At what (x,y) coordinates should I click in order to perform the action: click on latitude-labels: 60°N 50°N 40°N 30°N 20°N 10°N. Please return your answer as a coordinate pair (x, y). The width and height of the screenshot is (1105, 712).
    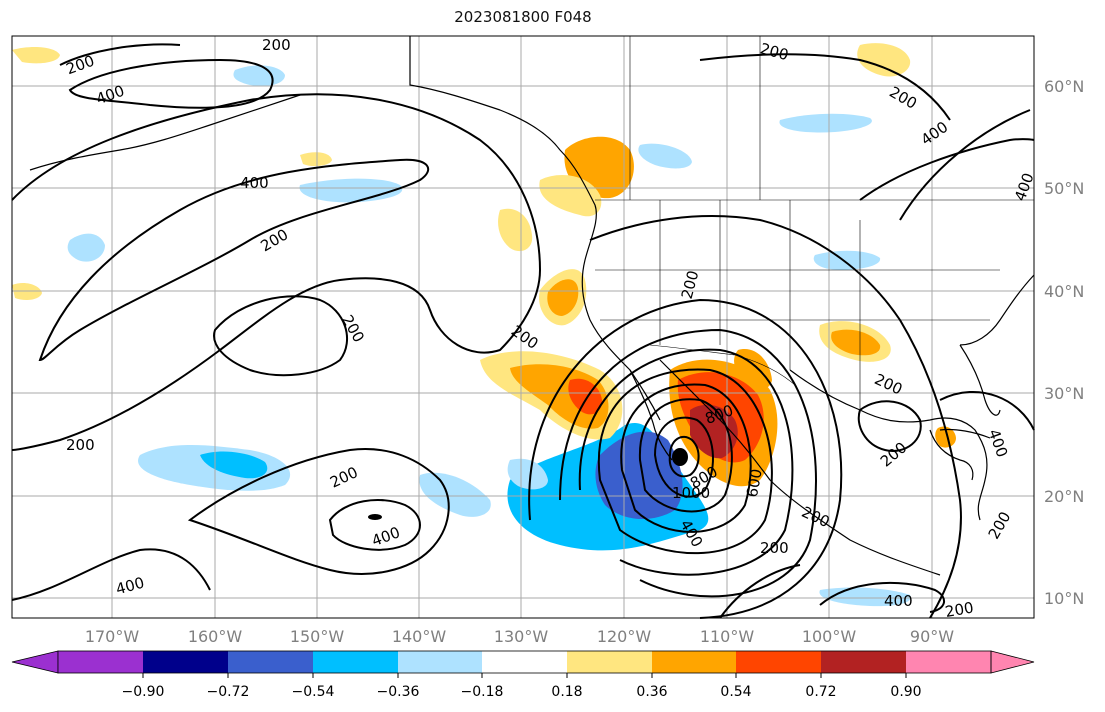
    Looking at the image, I should click on (1064, 342).